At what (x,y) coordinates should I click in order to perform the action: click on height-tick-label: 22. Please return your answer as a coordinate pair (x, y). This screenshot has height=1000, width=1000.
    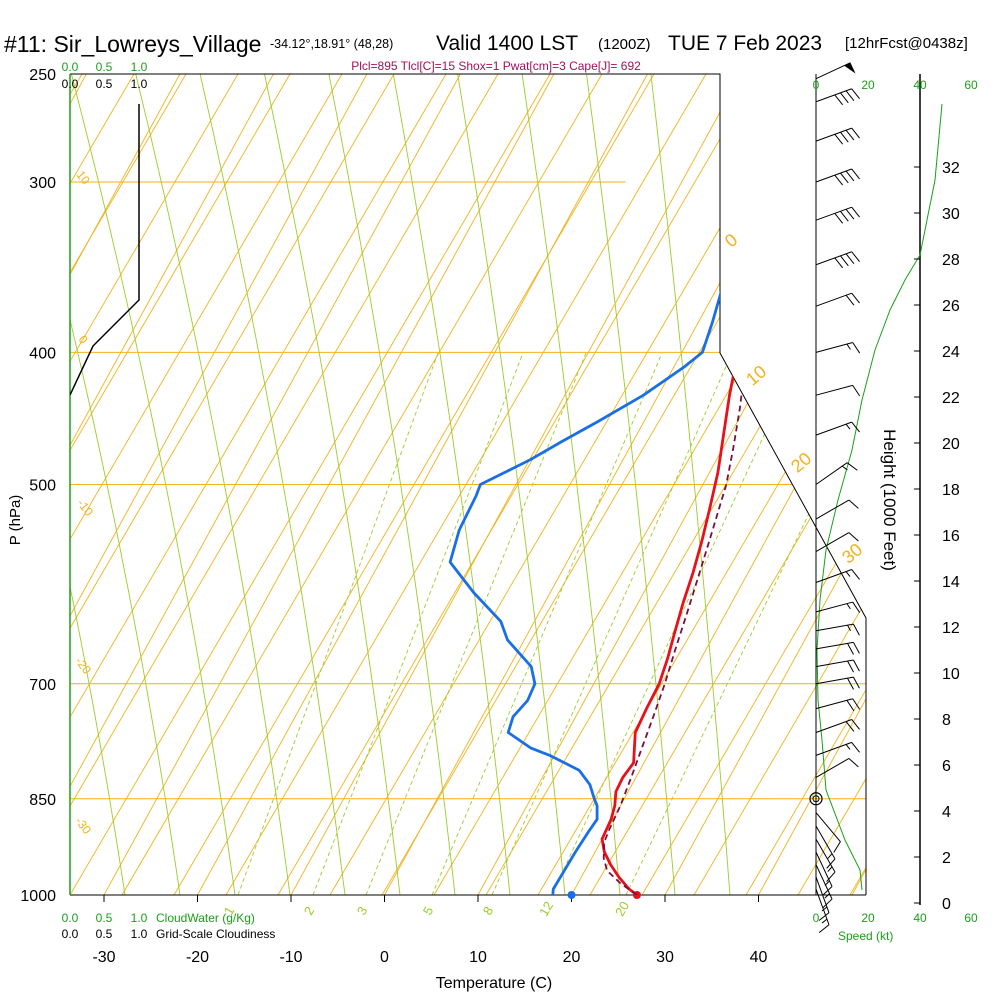
    Looking at the image, I should click on (951, 398).